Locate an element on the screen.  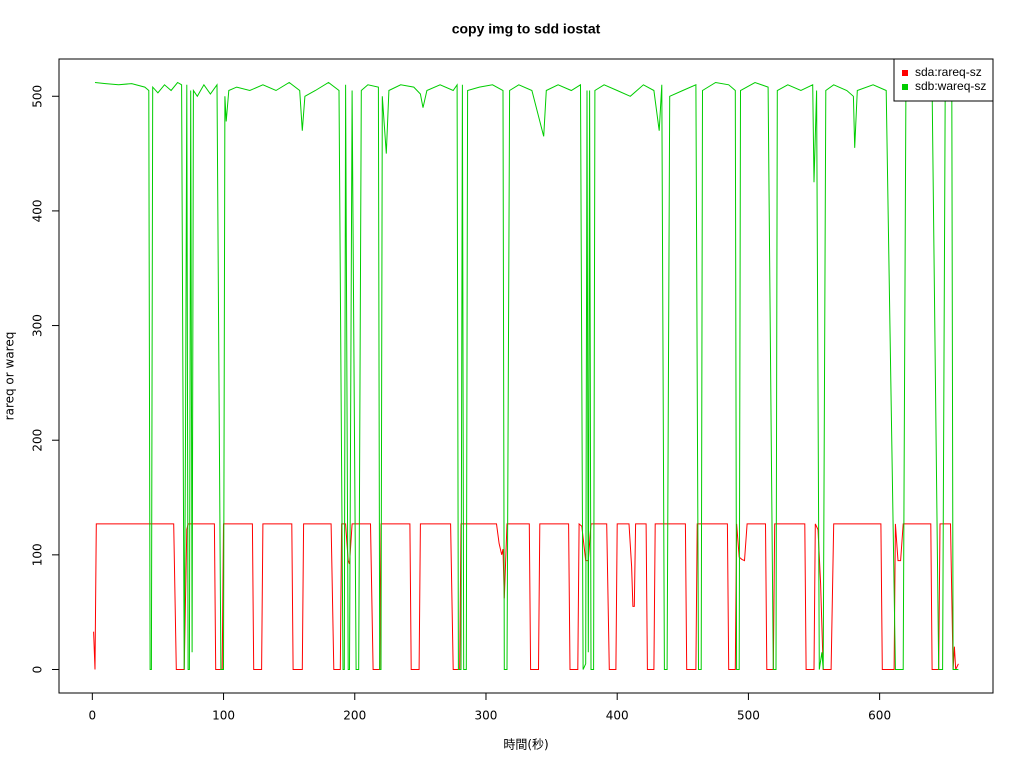
x-tick-label: 600 is located at coordinates (879, 716).